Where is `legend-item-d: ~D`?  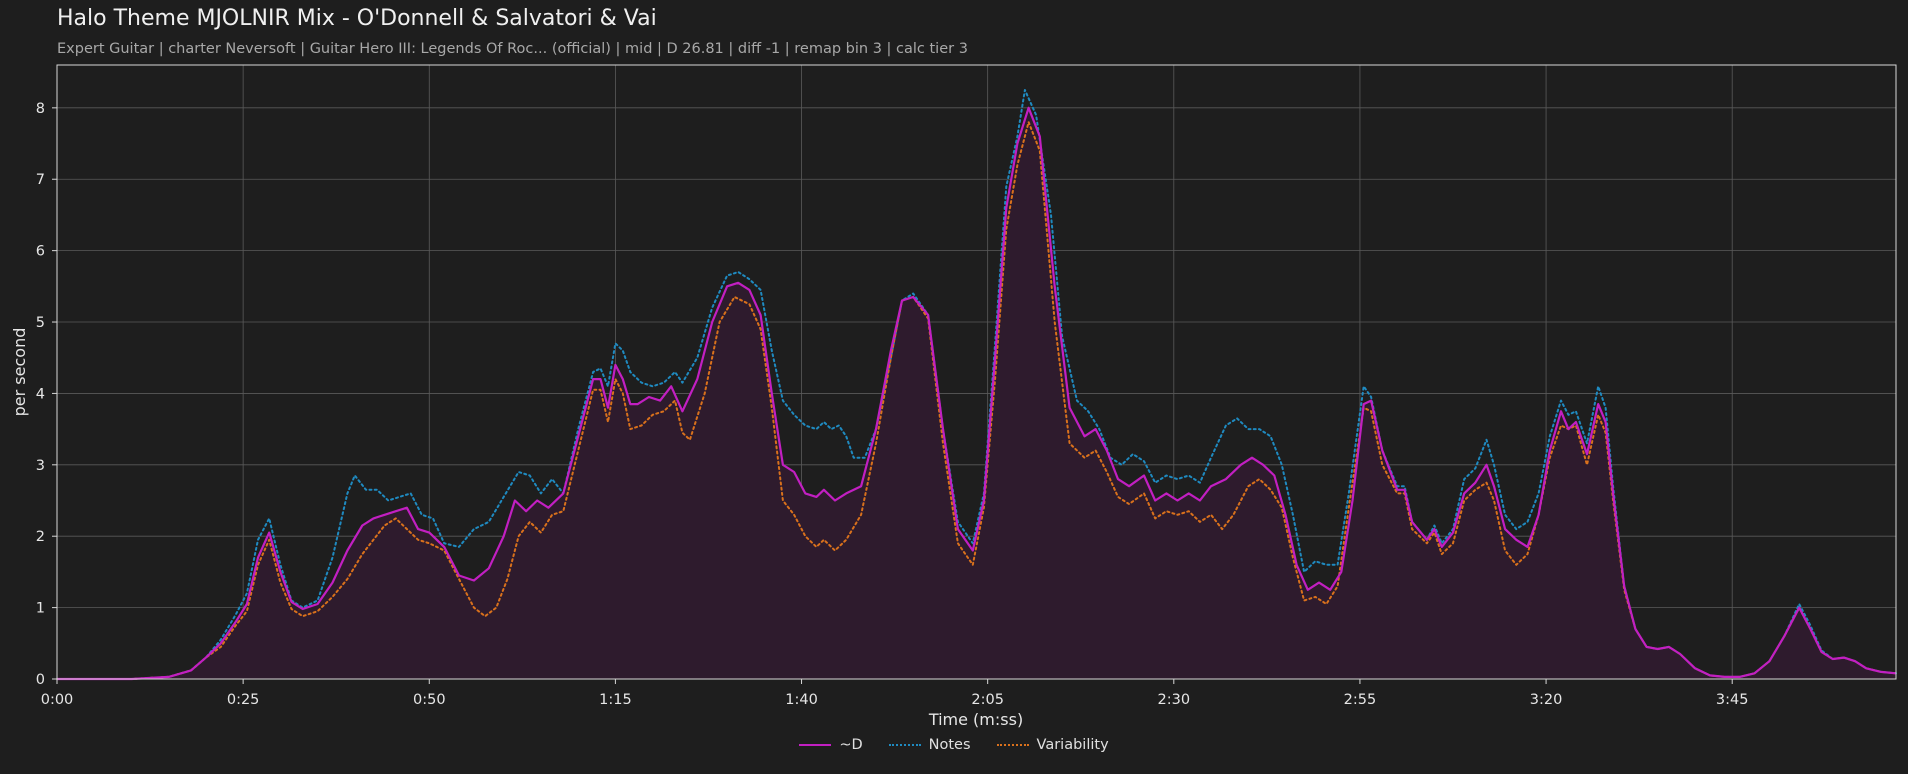
legend-item-d: ~D is located at coordinates (831, 745).